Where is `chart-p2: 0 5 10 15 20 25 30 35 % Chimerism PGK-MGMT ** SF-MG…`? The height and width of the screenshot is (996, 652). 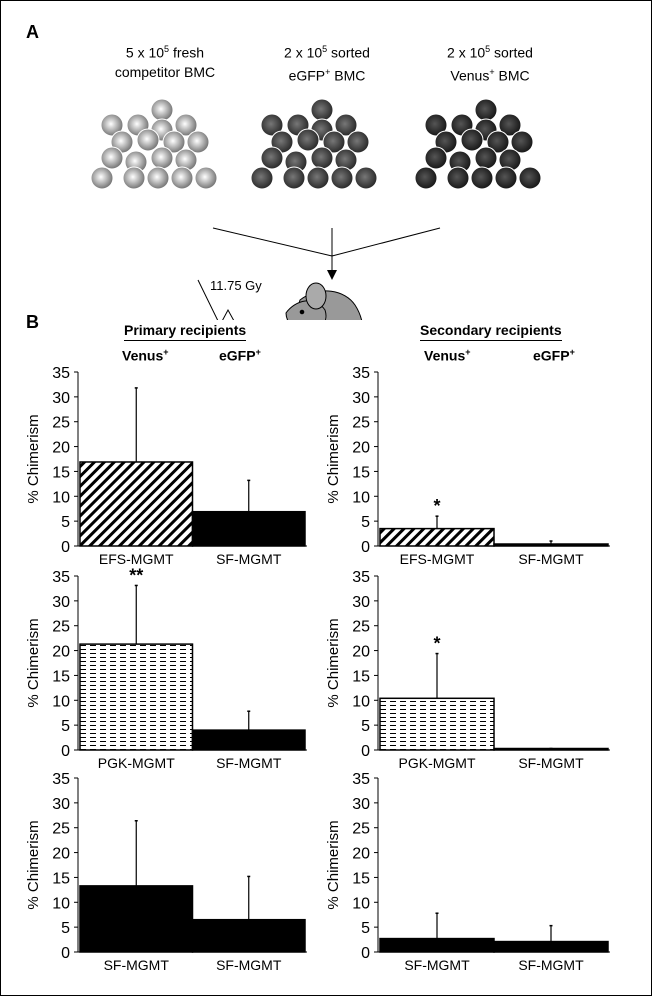 chart-p2: 0 5 10 15 20 25 30 35 % Chimerism PGK-MGMT ** SF-MG… is located at coordinates (166, 668).